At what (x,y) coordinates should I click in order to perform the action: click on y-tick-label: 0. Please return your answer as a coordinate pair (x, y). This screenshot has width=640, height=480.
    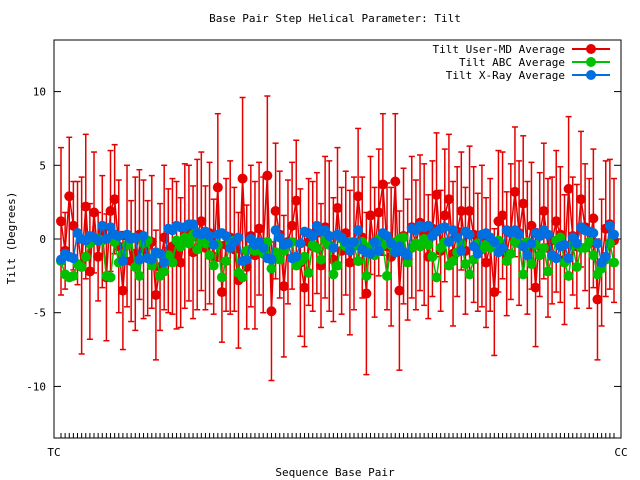
    Looking at the image, I should click on (42, 239).